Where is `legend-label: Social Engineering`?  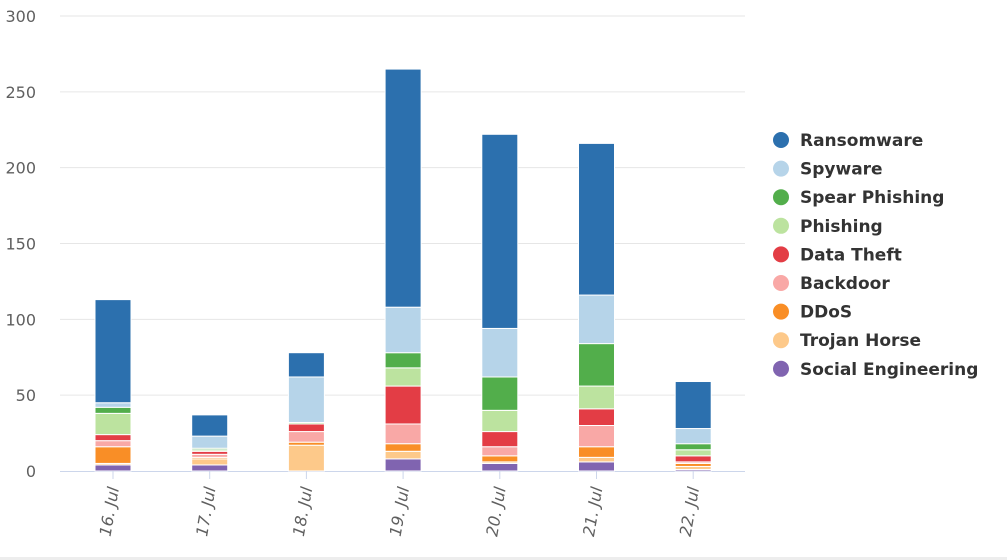 legend-label: Social Engineering is located at coordinates (889, 370).